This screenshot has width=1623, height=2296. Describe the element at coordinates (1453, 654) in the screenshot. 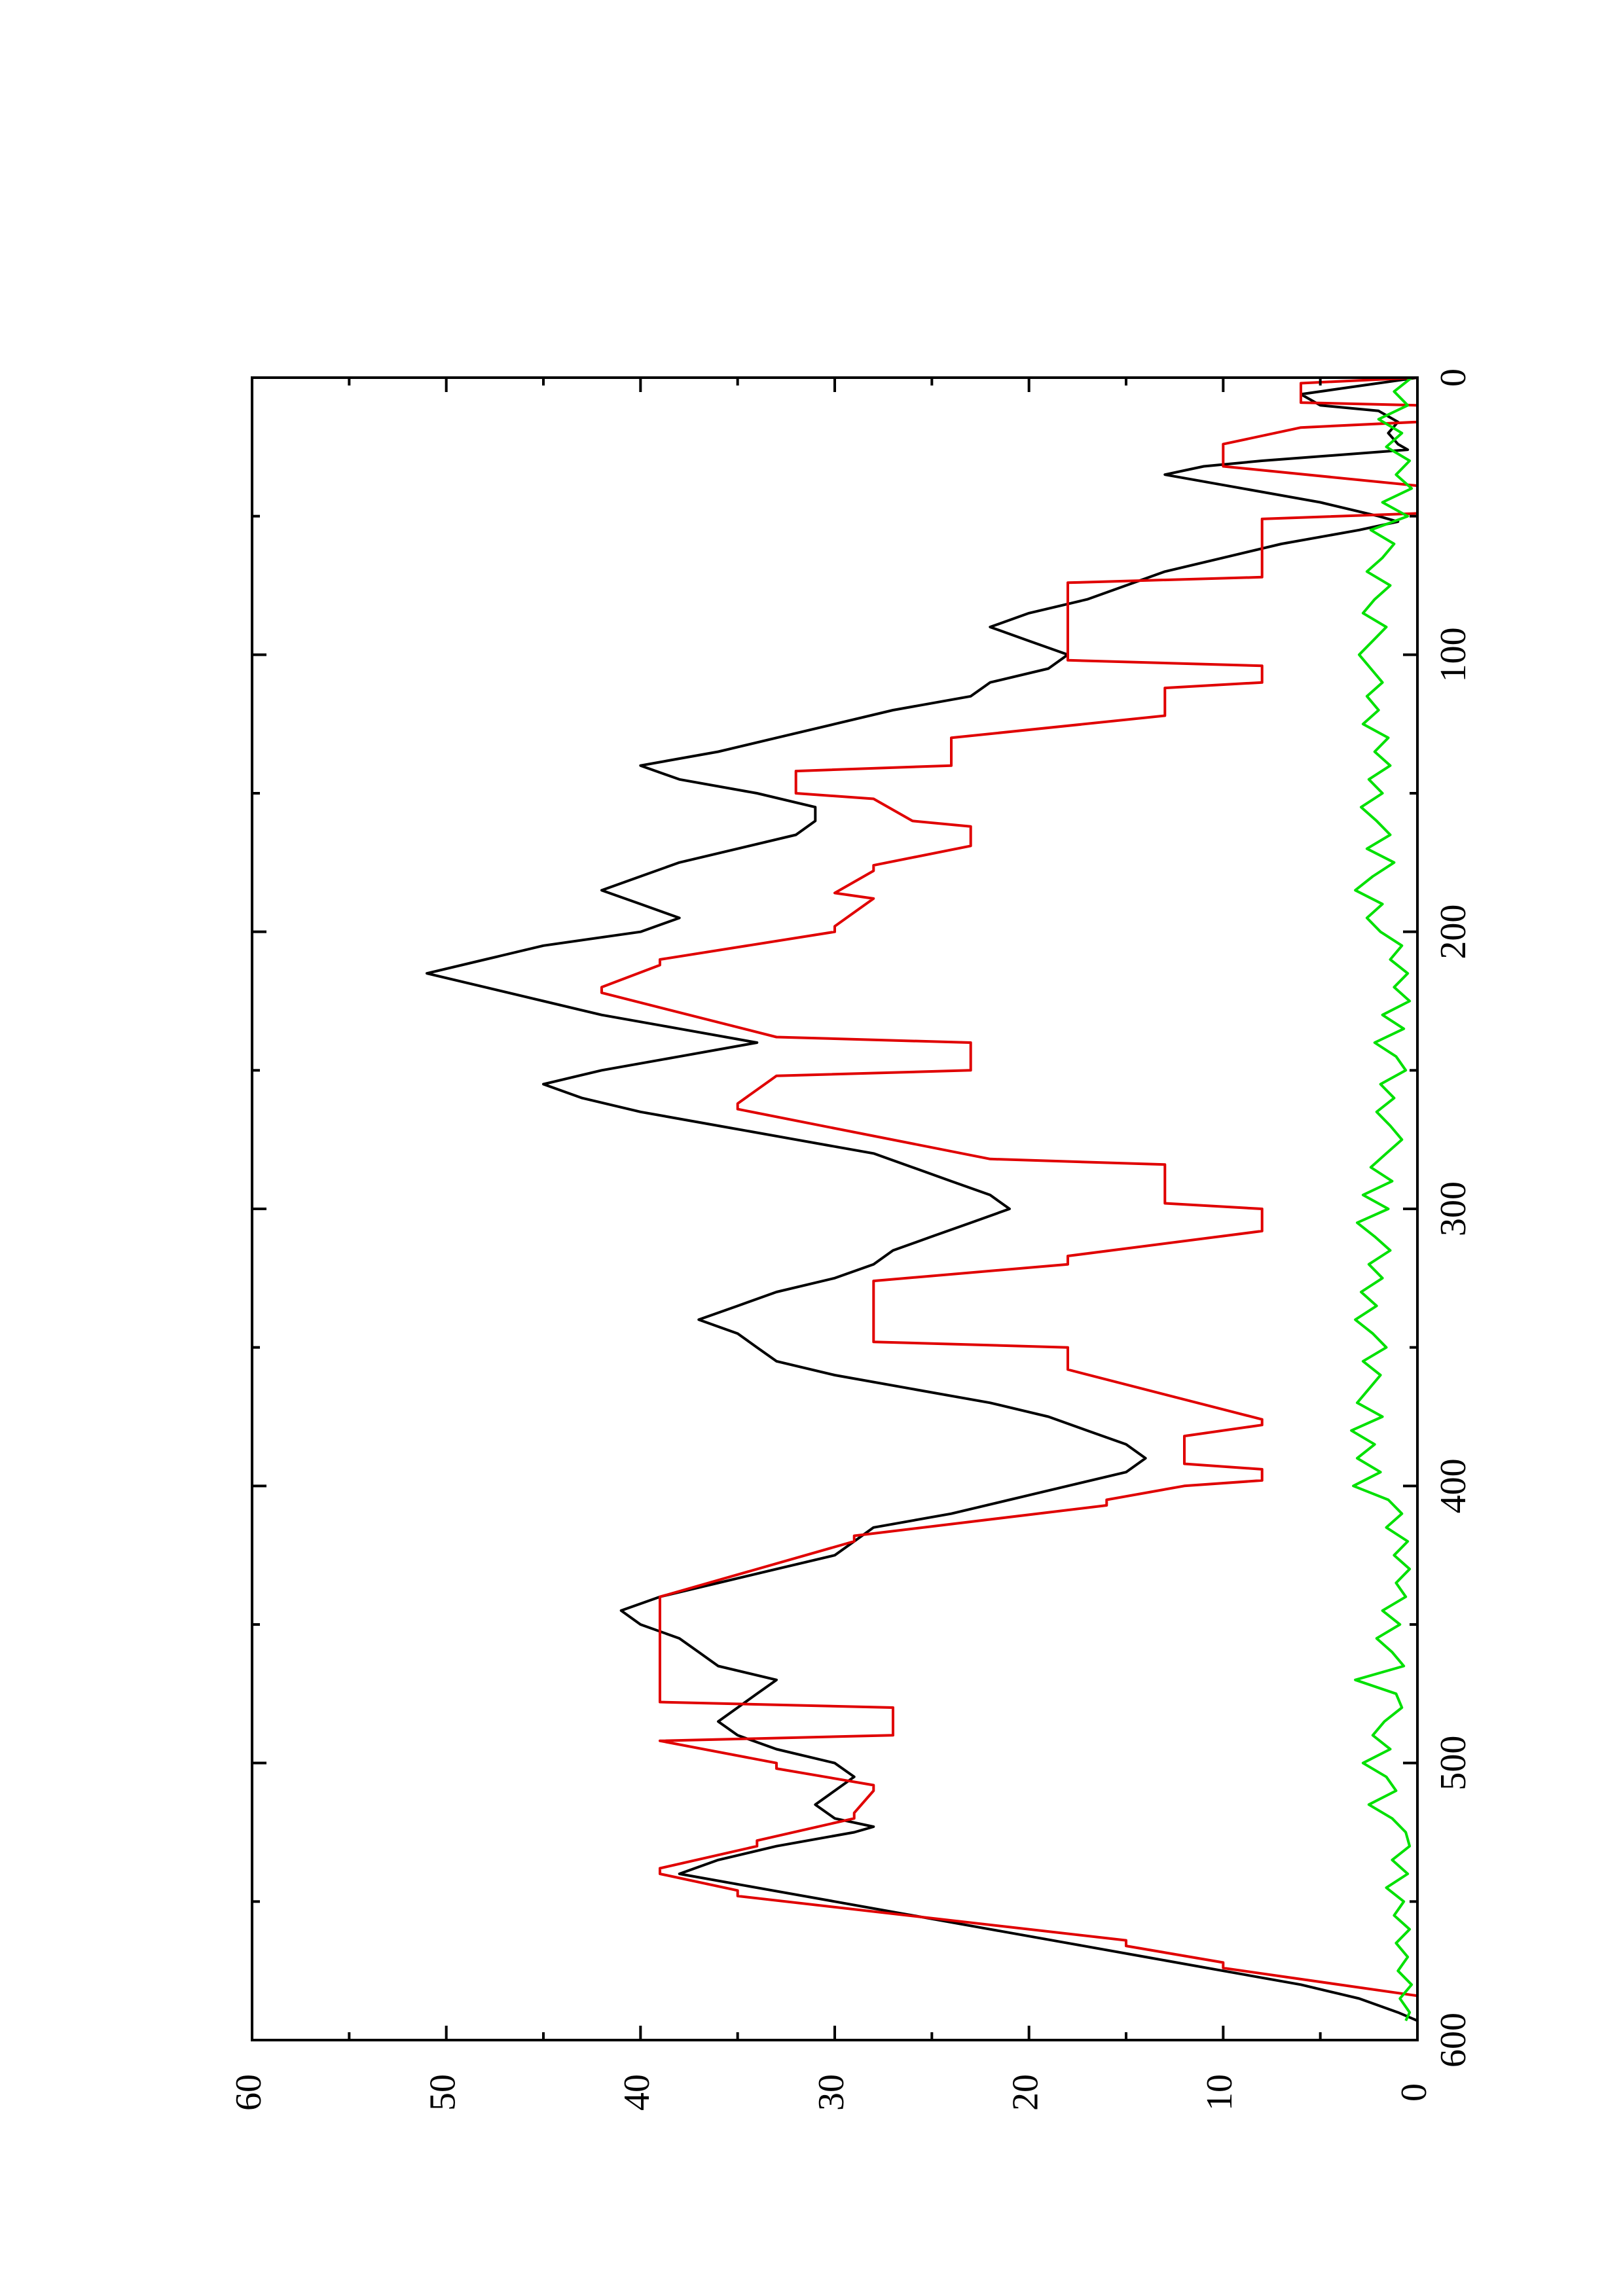

I see `x-tick-label: 100` at that location.